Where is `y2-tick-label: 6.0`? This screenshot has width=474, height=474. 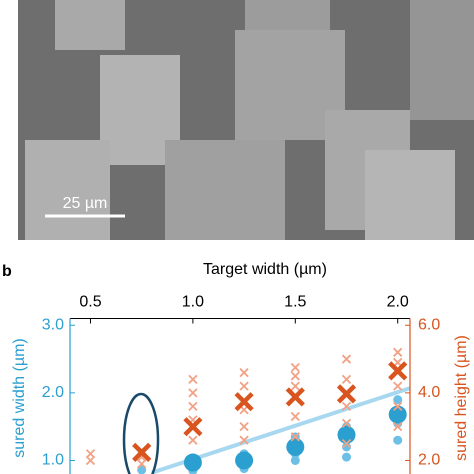 y2-tick-label: 6.0 is located at coordinates (429, 324).